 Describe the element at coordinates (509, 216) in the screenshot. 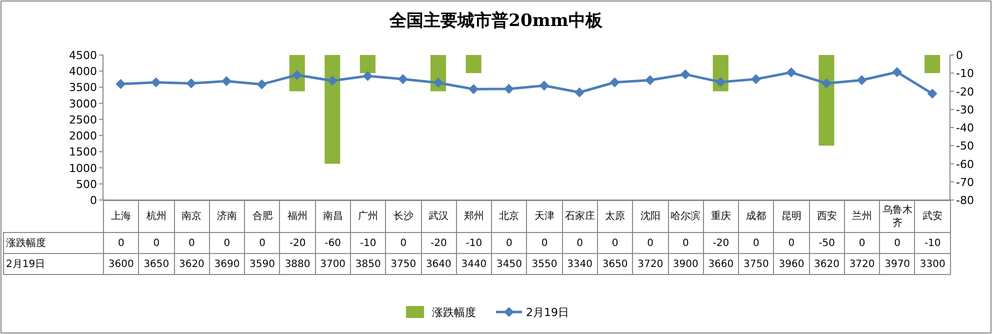

I see `x-tick-label: 北京` at that location.